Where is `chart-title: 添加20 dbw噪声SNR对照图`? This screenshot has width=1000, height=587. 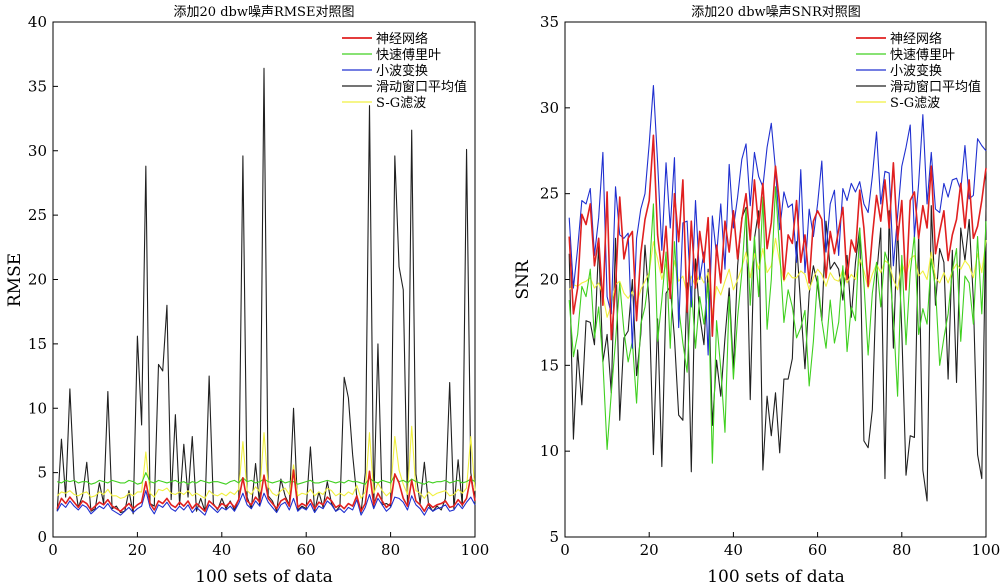 chart-title: 添加20 dbw噪声SNR对照图 is located at coordinates (776, 12).